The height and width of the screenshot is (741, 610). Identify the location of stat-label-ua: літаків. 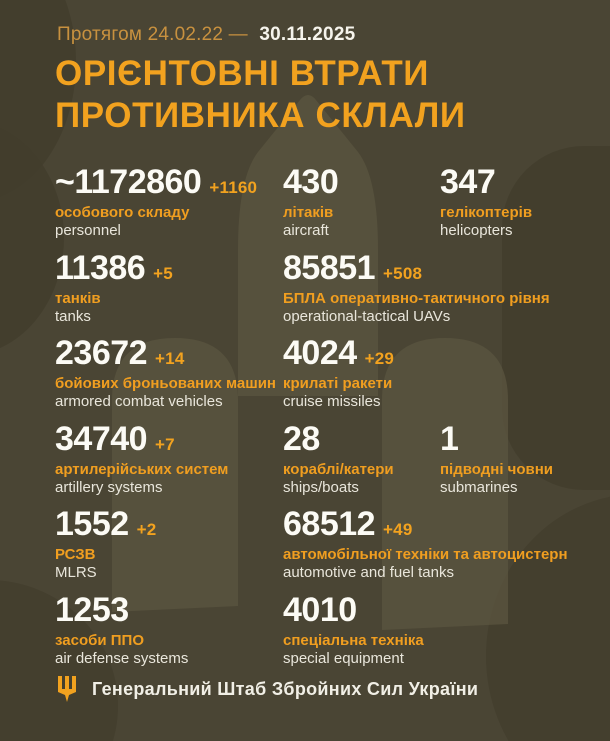
(308, 212).